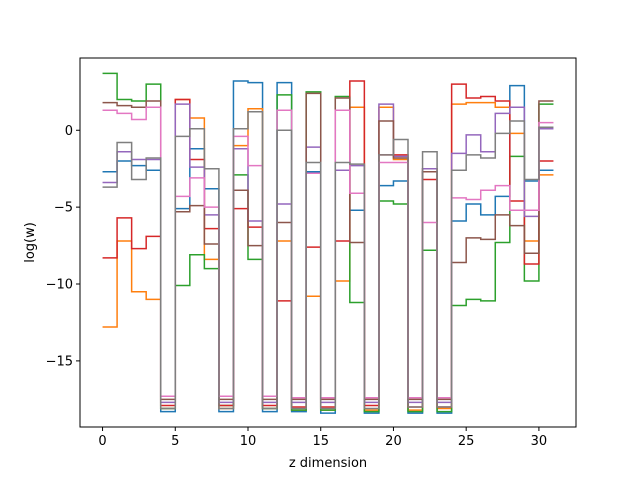 The height and width of the screenshot is (480, 640). What do you see at coordinates (320, 441) in the screenshot?
I see `x-tick-label: 15` at bounding box center [320, 441].